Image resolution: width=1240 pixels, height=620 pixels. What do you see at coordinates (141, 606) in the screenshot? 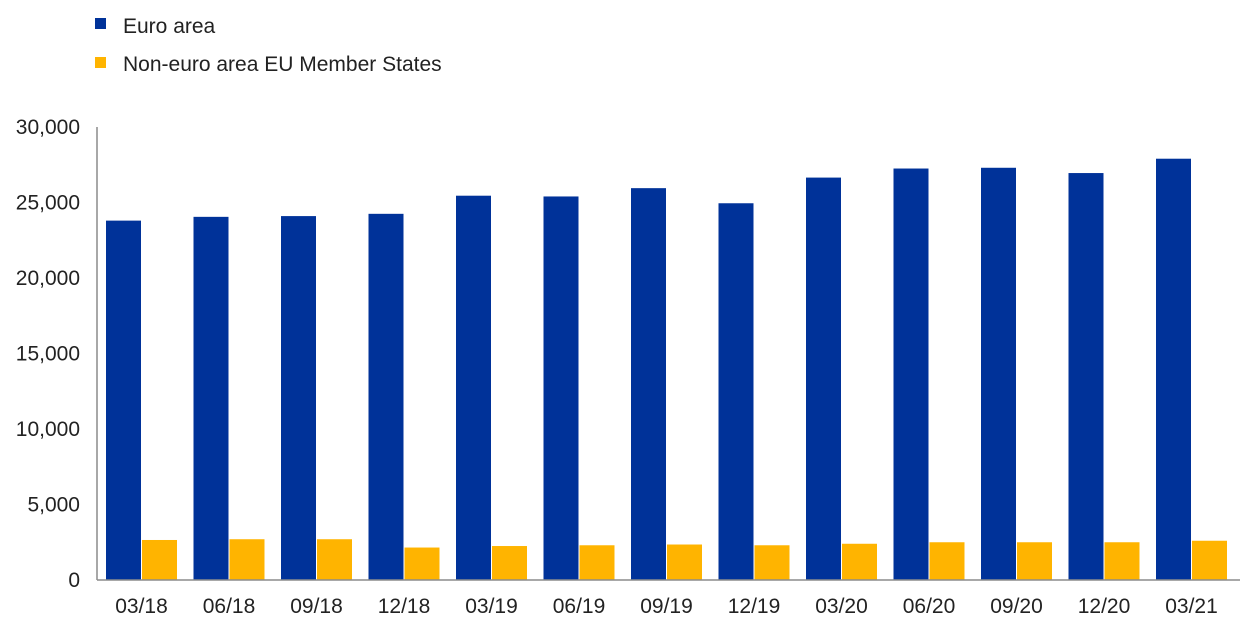
I see `x-tick-label: 03/18` at bounding box center [141, 606].